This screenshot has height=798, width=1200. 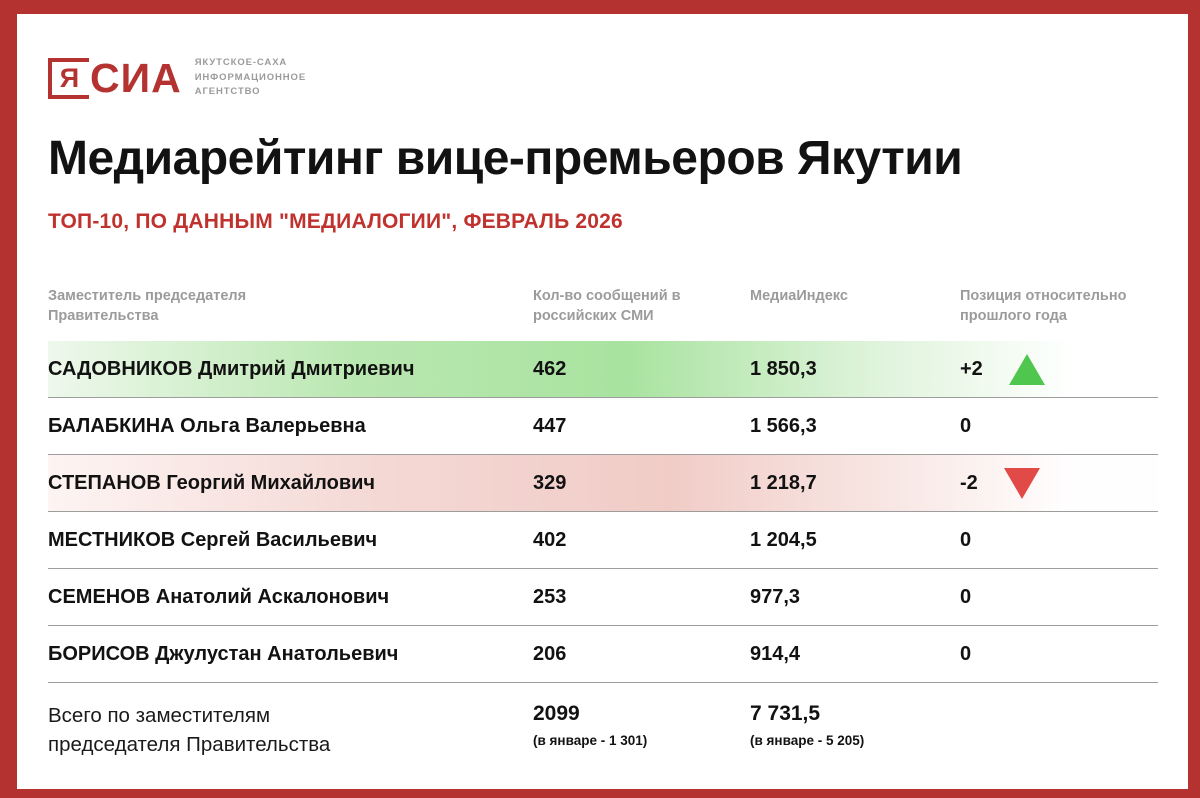 I want to click on logo-tagline-line: ИНФОРМАЦИОННОЕ, so click(x=250, y=77).